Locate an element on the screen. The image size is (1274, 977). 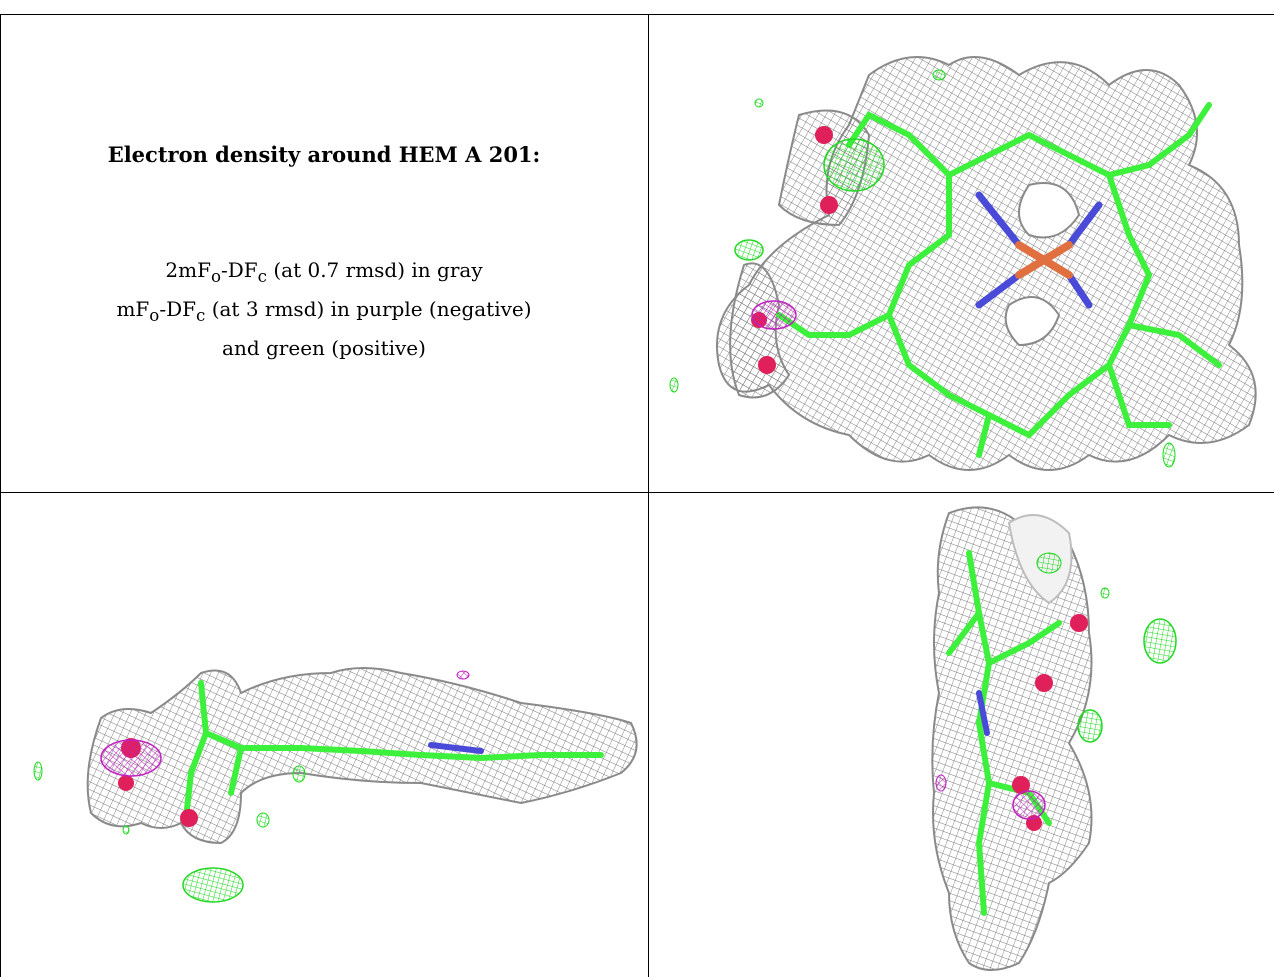
caption-line-2: mFo-DFc (at 3 rmsd) in purple (negative) is located at coordinates (324, 312).